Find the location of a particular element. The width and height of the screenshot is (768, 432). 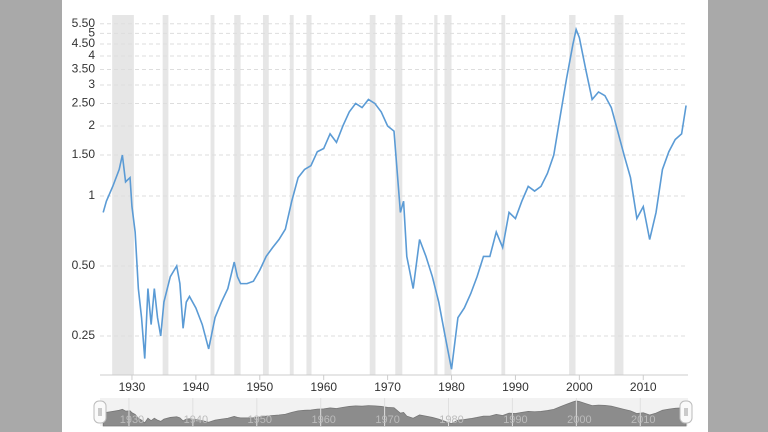

navigator-area is located at coordinates (394, 413).